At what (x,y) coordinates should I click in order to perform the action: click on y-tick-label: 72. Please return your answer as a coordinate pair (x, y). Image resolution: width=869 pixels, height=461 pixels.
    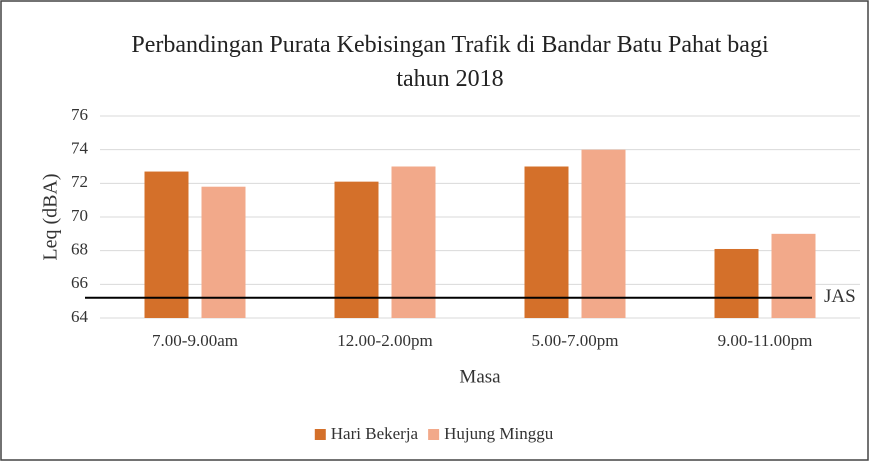
    Looking at the image, I should click on (79, 181).